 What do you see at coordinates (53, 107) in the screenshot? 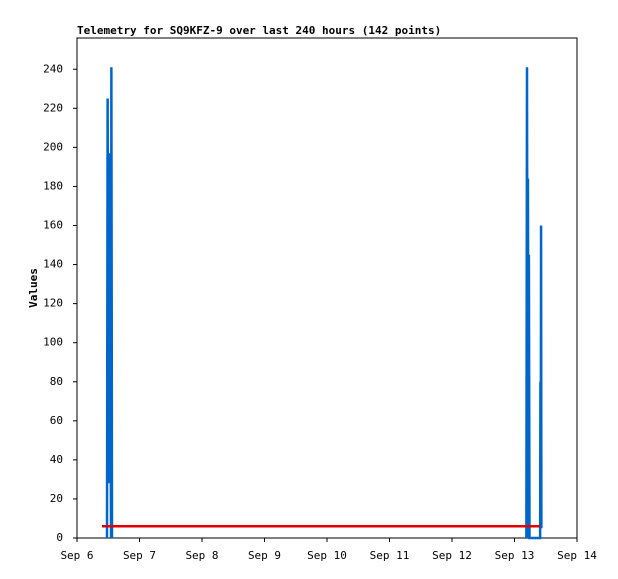
I see `y-tick-label: 220` at bounding box center [53, 107].